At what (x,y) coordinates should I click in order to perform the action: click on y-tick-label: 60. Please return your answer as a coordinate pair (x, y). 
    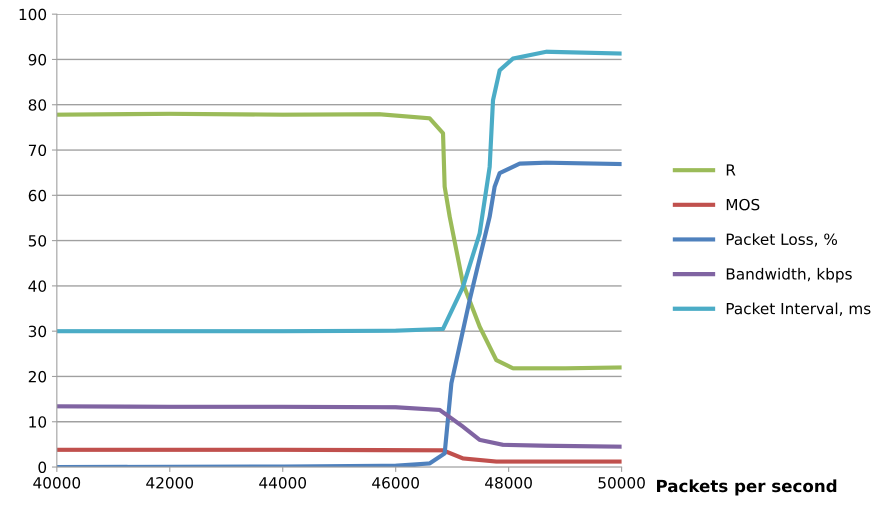
    Looking at the image, I should click on (37, 196).